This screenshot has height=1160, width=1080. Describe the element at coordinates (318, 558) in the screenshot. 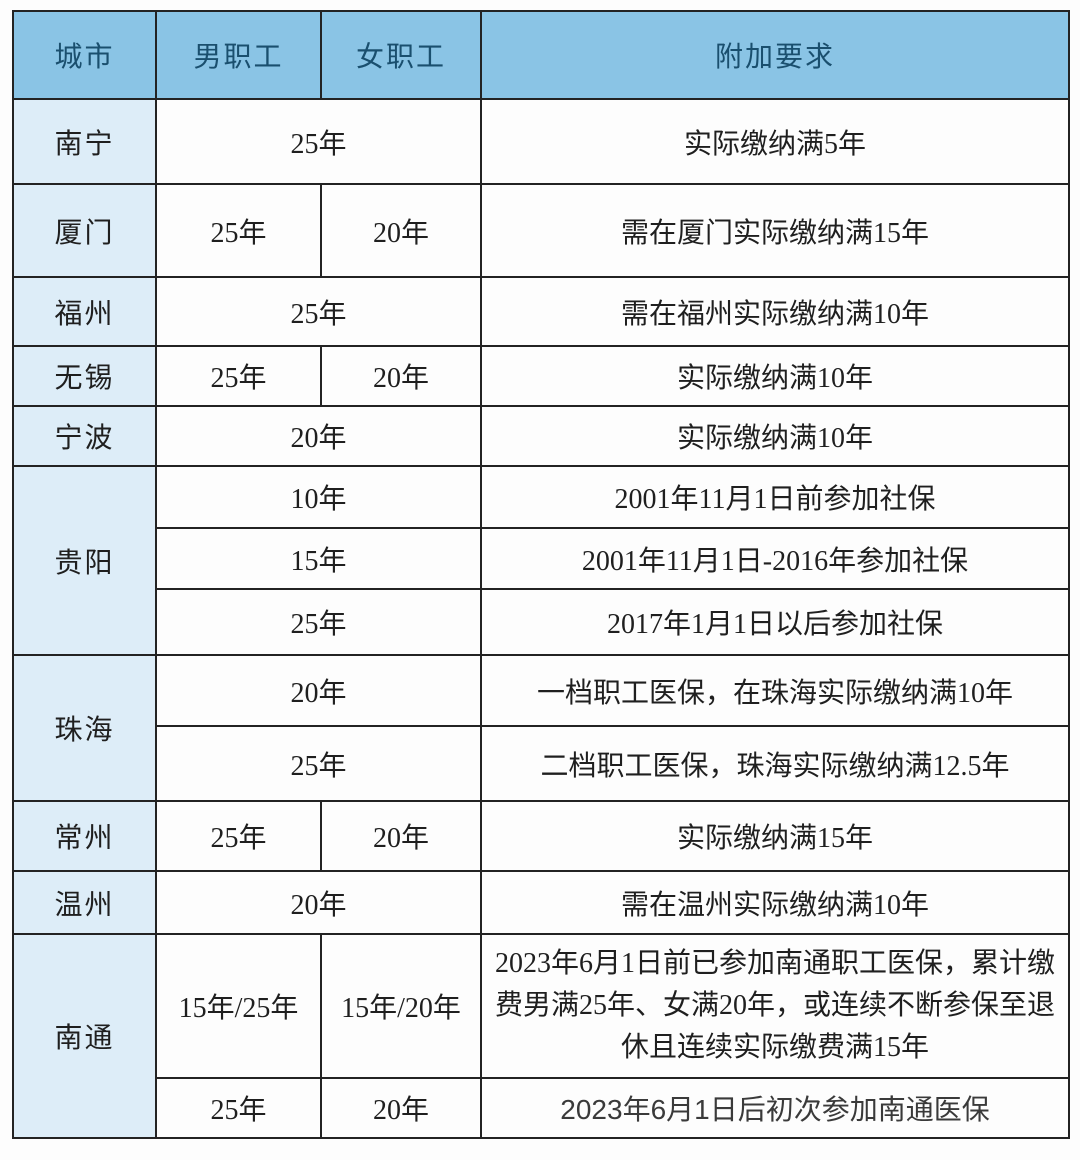

I see `cell-guiyang-years-2: 15年` at that location.